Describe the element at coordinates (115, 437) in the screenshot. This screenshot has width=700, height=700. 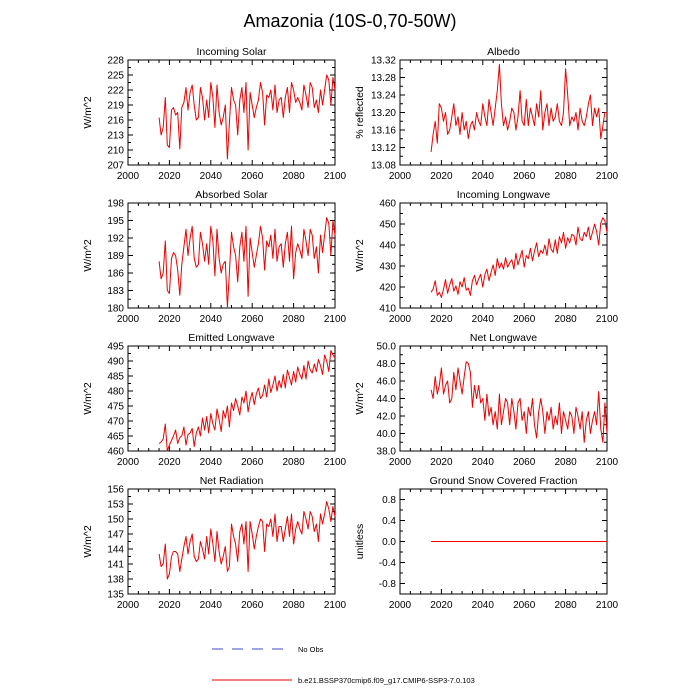
I see `y-tick-label: 465` at that location.